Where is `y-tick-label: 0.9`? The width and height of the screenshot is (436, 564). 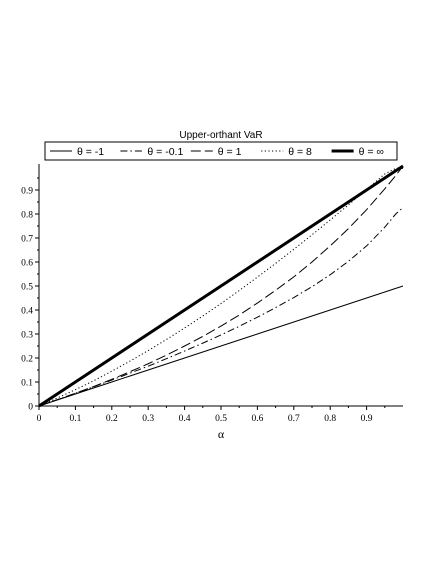
y-tick-label: 0.9 is located at coordinates (27, 192).